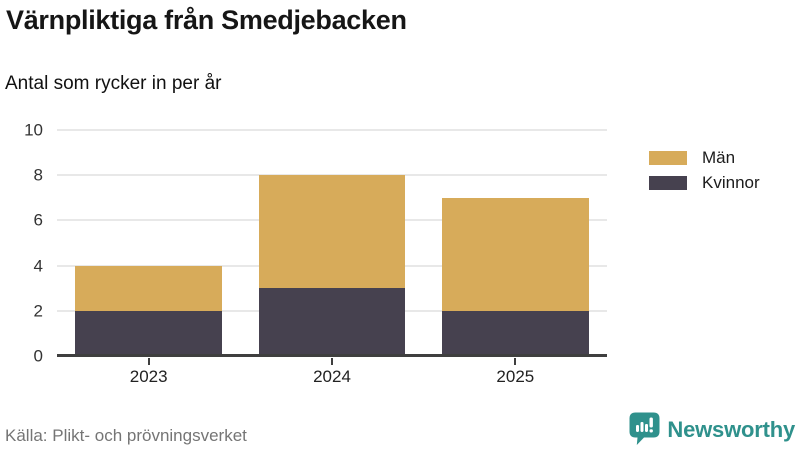 This screenshot has height=451, width=800. I want to click on y-tick-label: 2, so click(38, 311).